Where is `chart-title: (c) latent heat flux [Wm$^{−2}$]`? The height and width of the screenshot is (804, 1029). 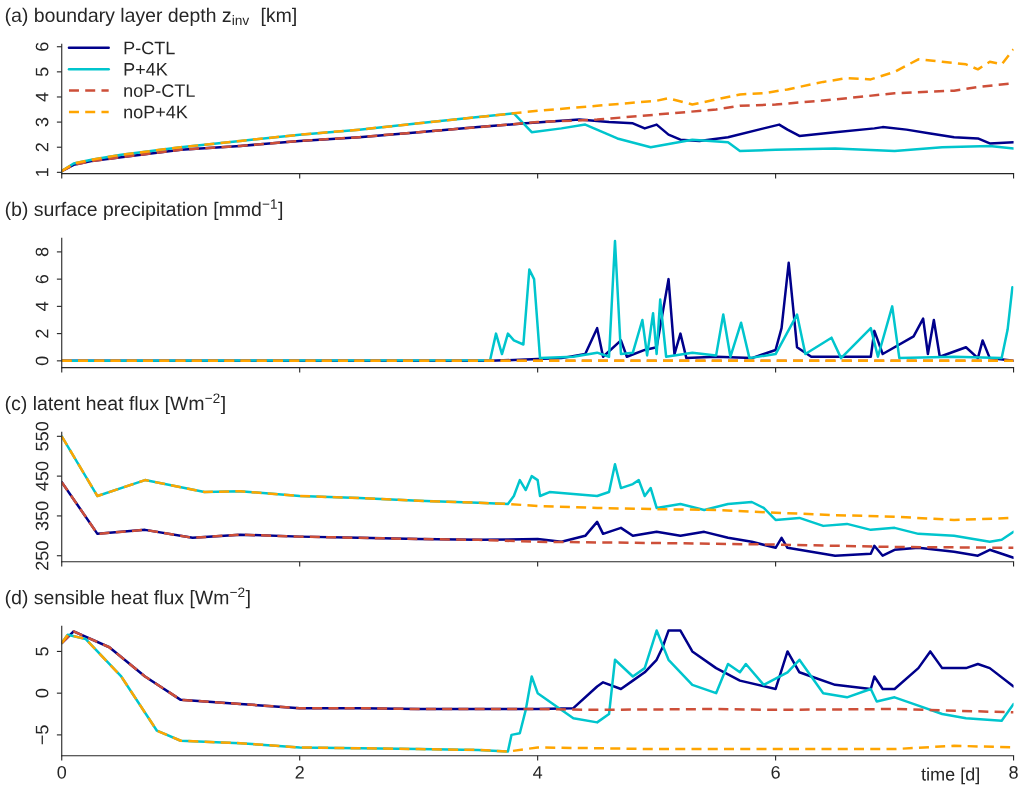 chart-title: (c) latent heat flux [Wm$^{−2}$] is located at coordinates (115, 404).